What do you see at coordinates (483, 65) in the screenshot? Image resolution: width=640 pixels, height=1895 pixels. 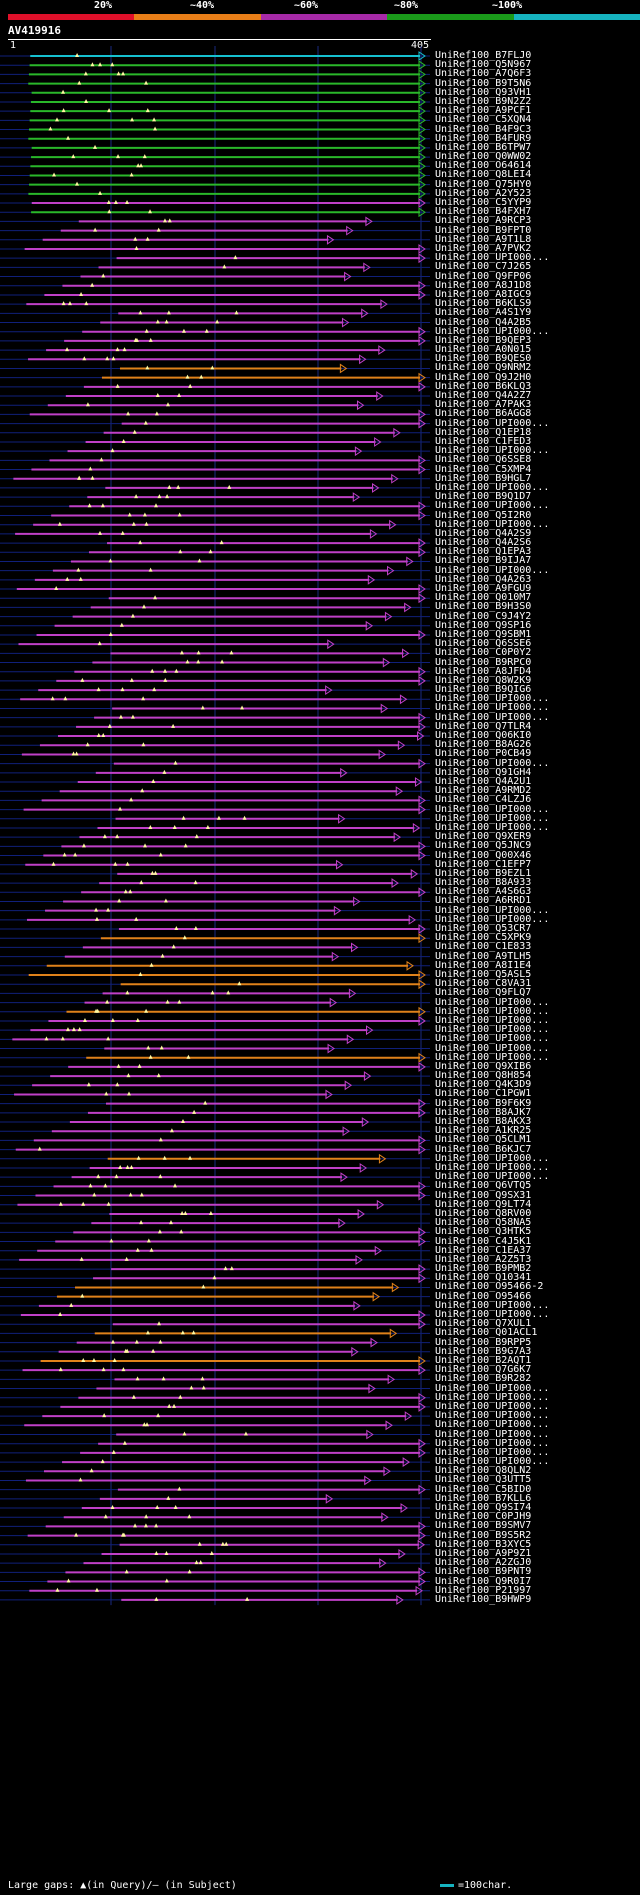 I see `hit-label: UniRef100_Q5N967` at bounding box center [483, 65].